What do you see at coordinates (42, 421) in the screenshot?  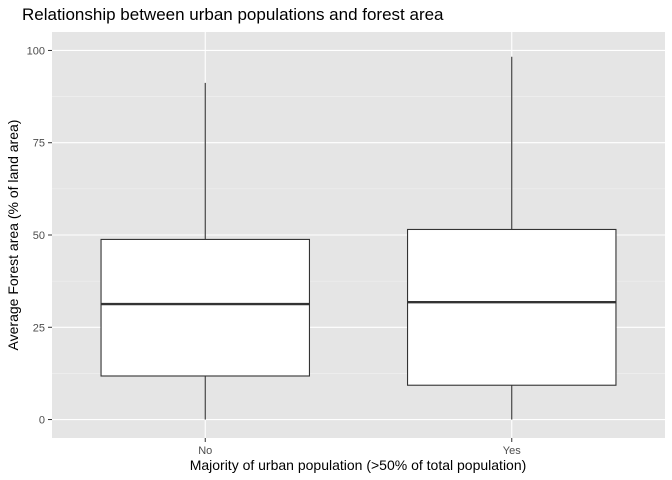 I see `y-tick-label: 0` at bounding box center [42, 421].